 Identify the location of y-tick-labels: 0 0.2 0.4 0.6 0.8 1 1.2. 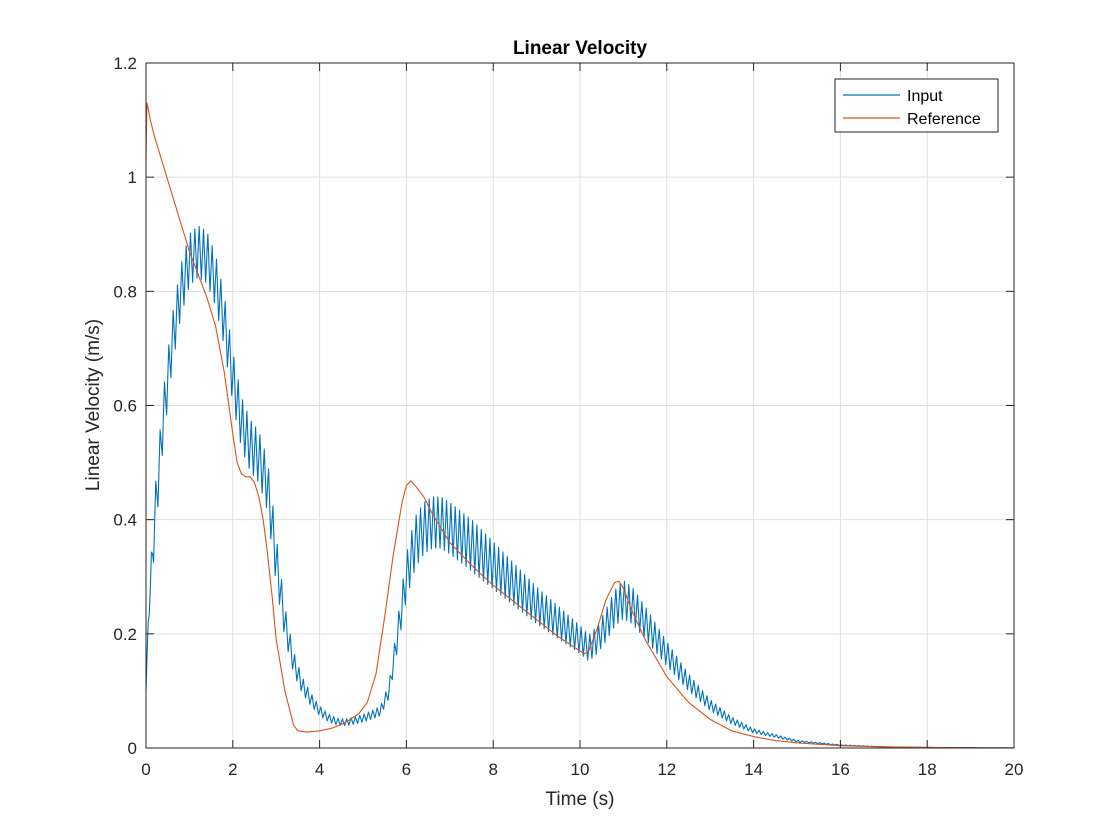
(125, 406).